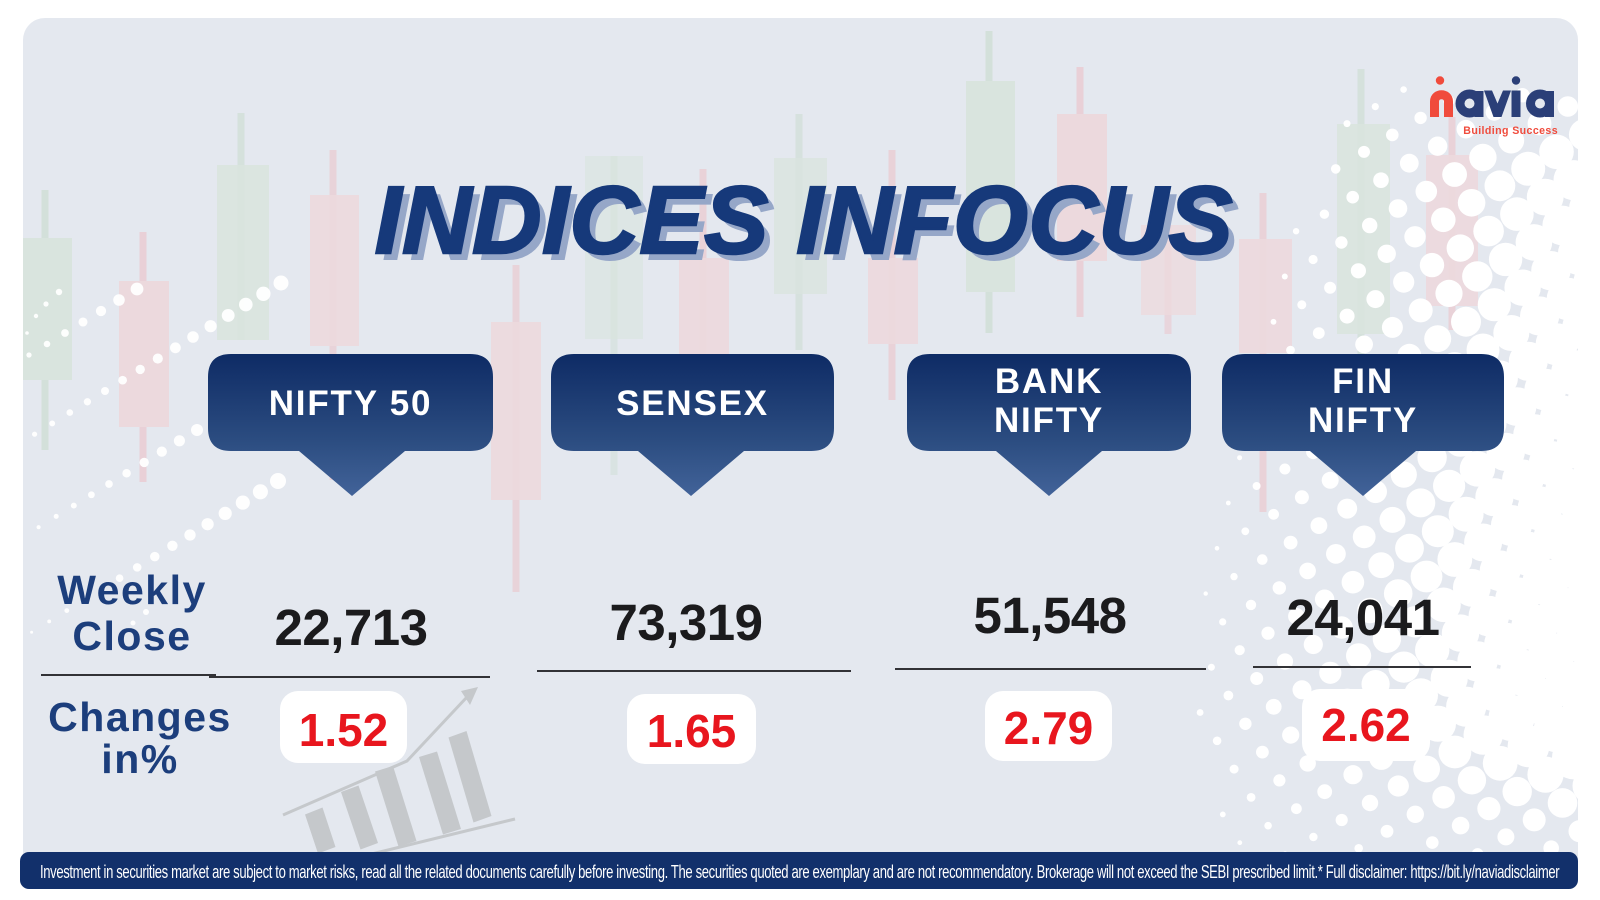 The height and width of the screenshot is (900, 1600). I want to click on svg-text: Building Success, so click(1510, 131).